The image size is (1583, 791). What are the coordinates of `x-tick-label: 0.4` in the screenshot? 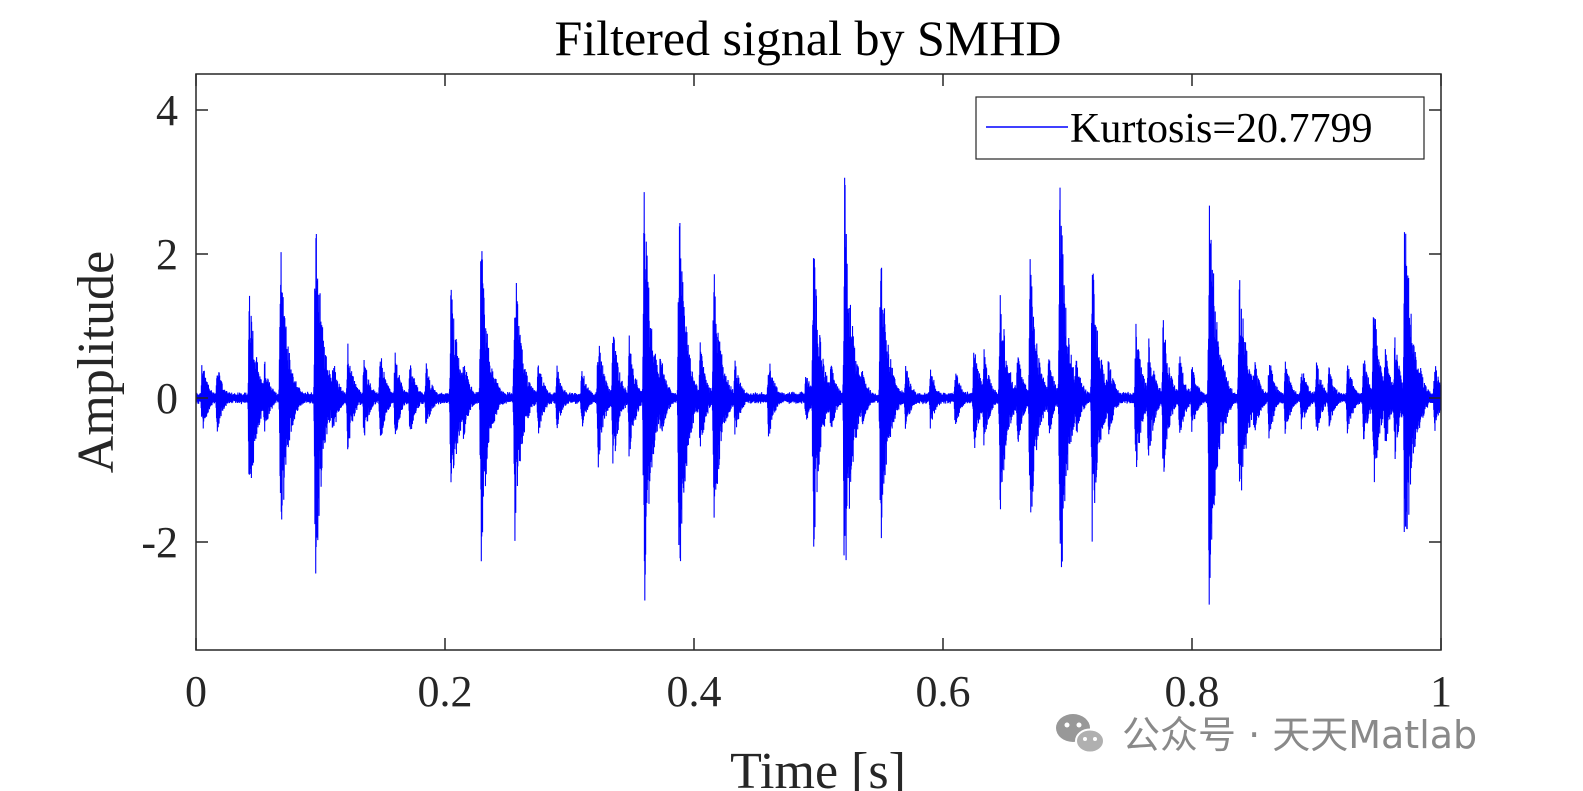 It's located at (694, 691).